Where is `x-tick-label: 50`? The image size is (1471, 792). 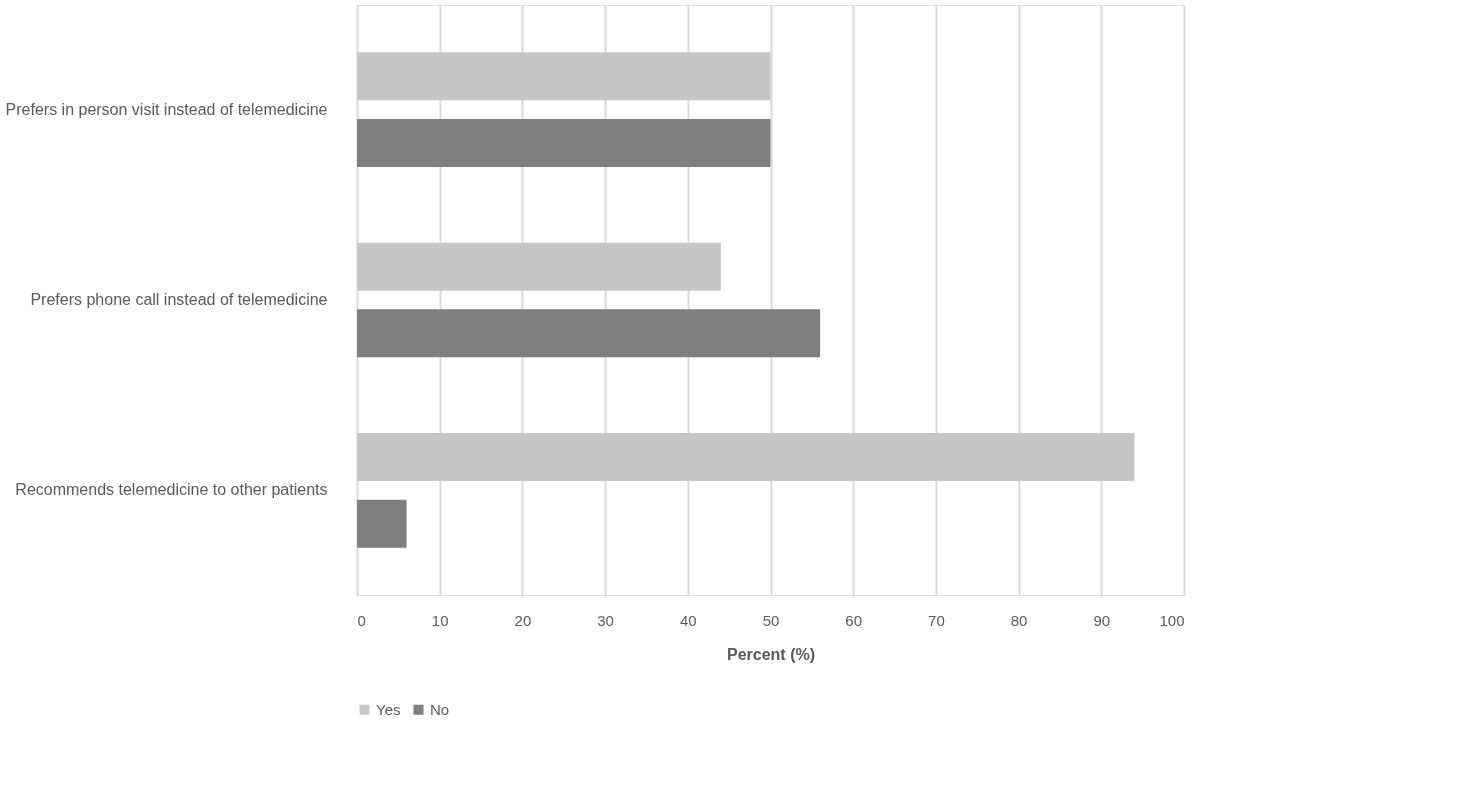 x-tick-label: 50 is located at coordinates (771, 620).